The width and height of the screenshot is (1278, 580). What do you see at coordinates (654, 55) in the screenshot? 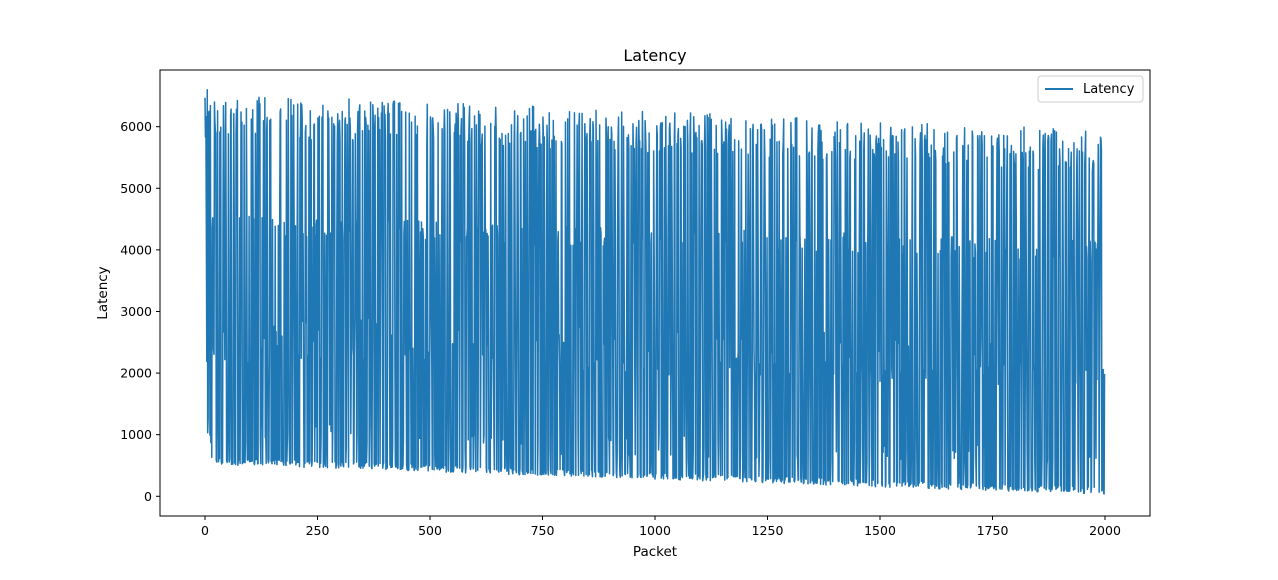
I see `chart-title: Latency` at bounding box center [654, 55].